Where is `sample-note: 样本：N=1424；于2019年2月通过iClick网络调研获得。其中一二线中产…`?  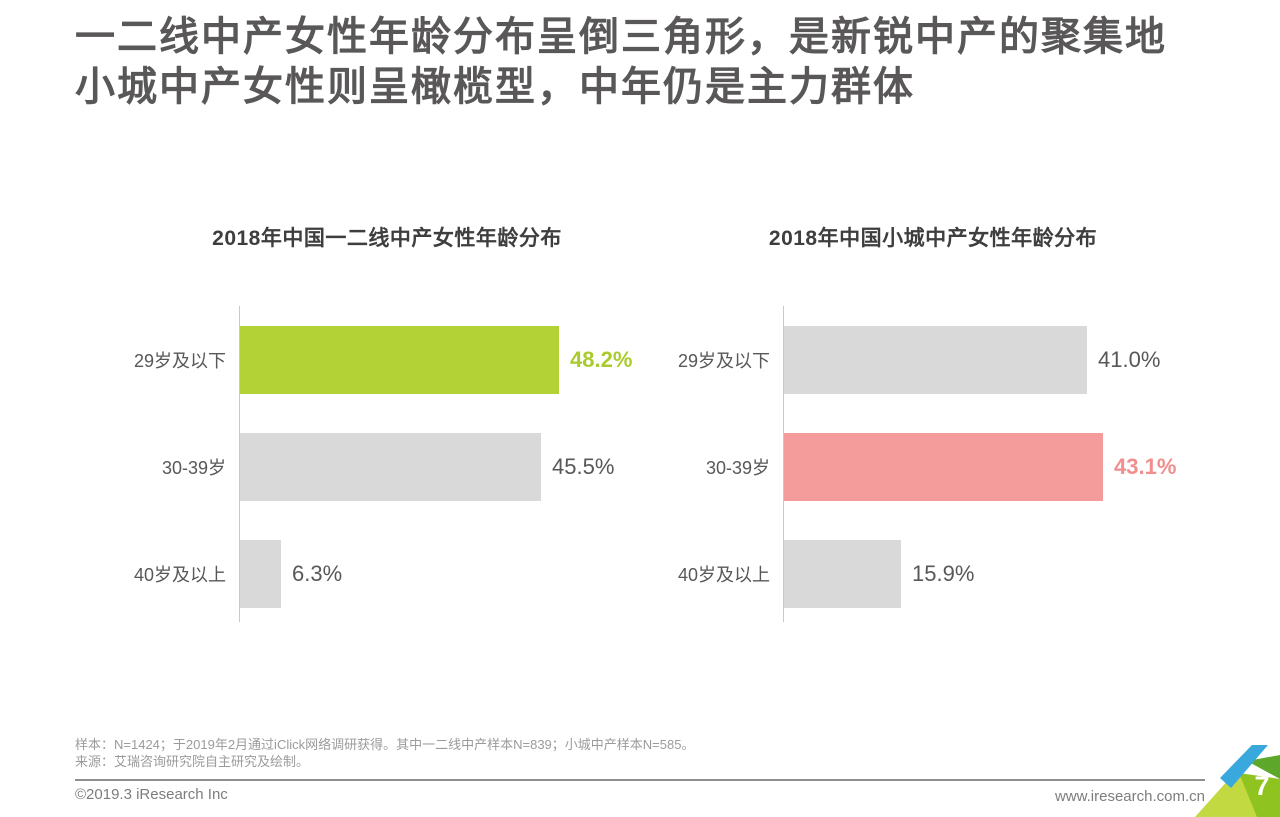
sample-note: 样本：N=1424；于2019年2月通过iClick网络调研获得。其中一二线中产… is located at coordinates (385, 744).